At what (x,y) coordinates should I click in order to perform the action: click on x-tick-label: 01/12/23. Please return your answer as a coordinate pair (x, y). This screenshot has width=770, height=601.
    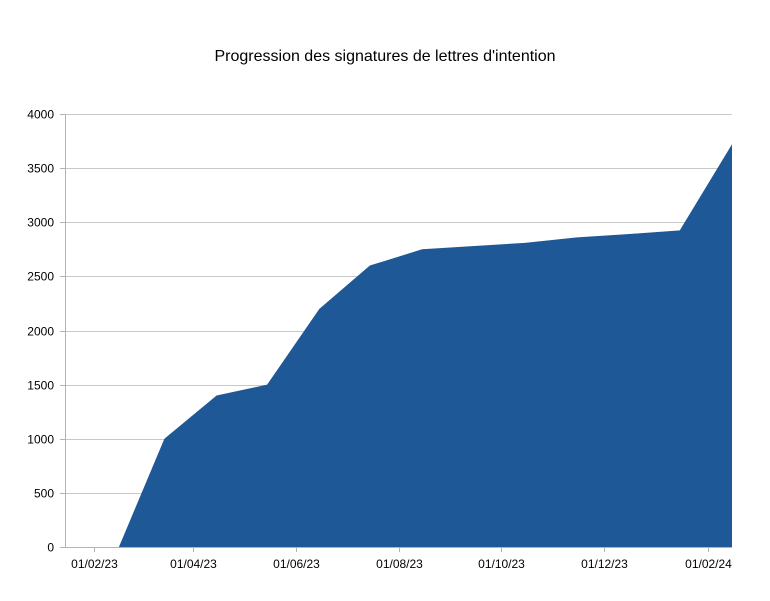
    Looking at the image, I should click on (604, 564).